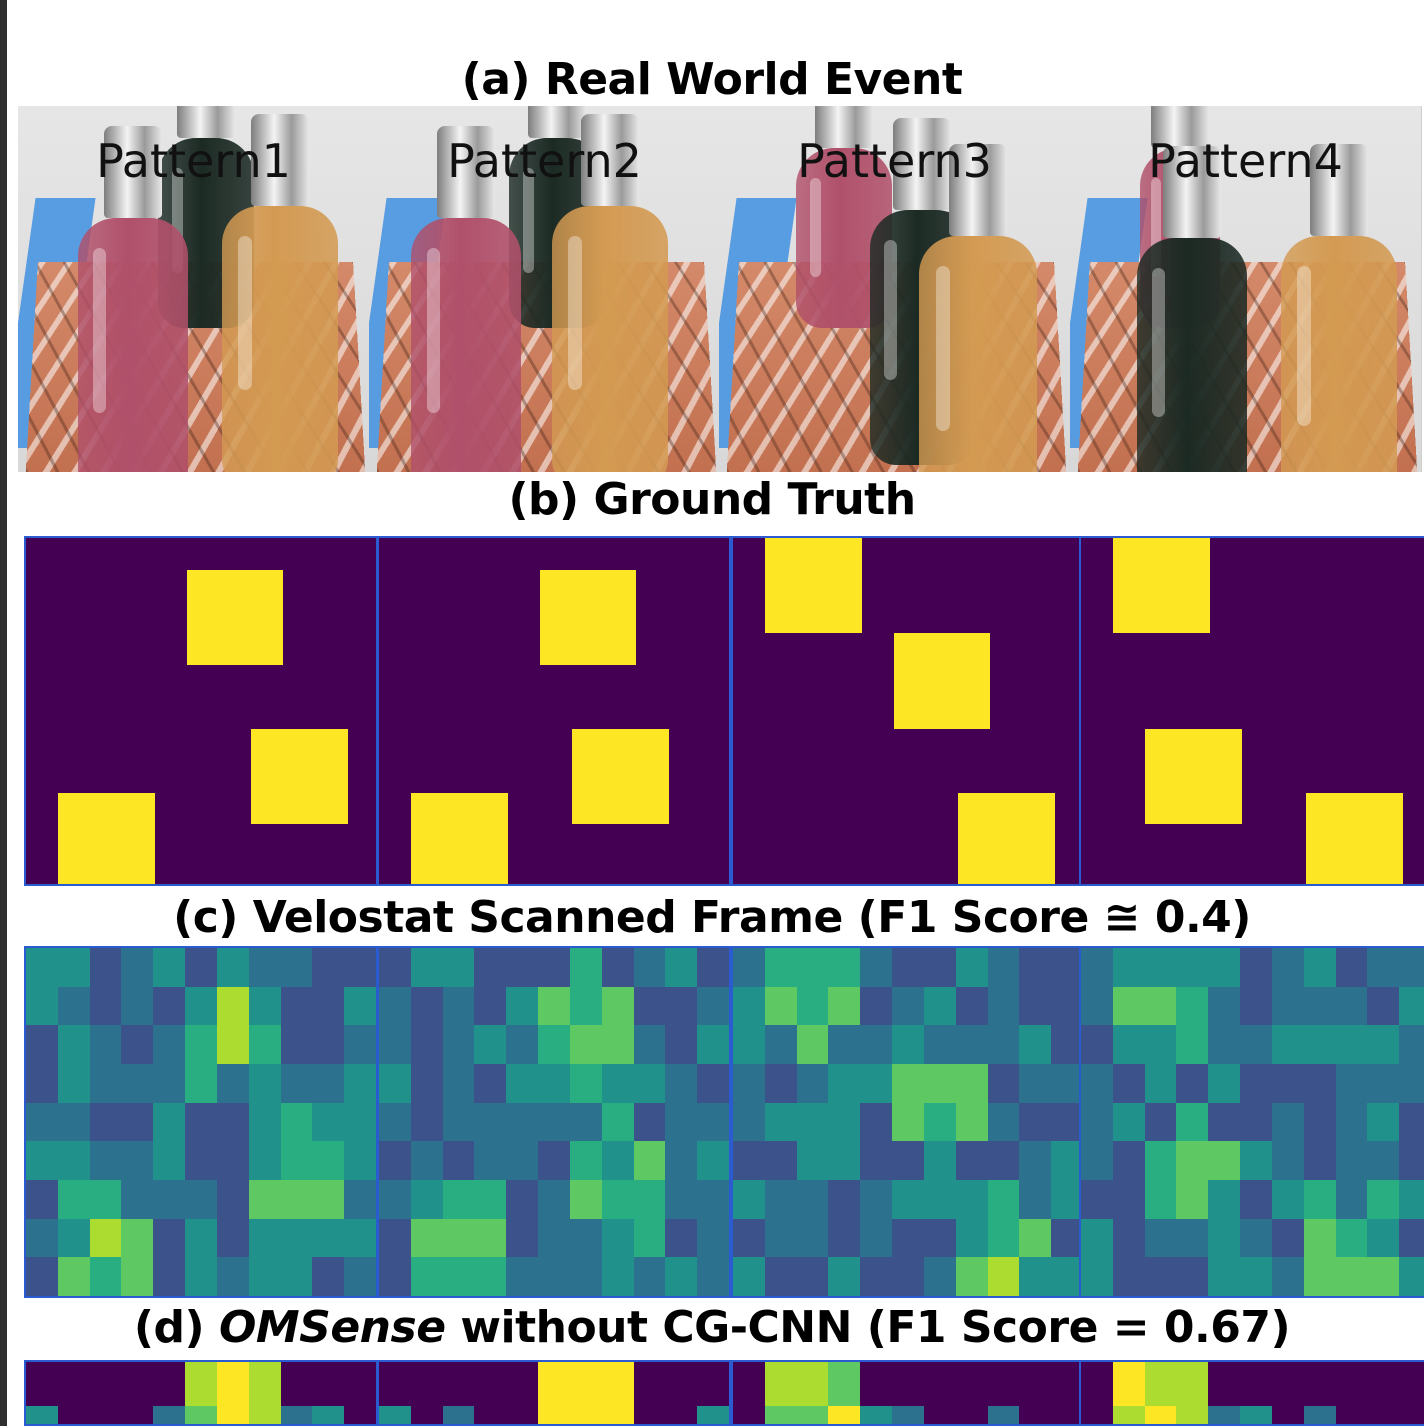 The width and height of the screenshot is (1424, 1426). What do you see at coordinates (895, 289) in the screenshot?
I see `photo-pattern-3: Pattern3` at bounding box center [895, 289].